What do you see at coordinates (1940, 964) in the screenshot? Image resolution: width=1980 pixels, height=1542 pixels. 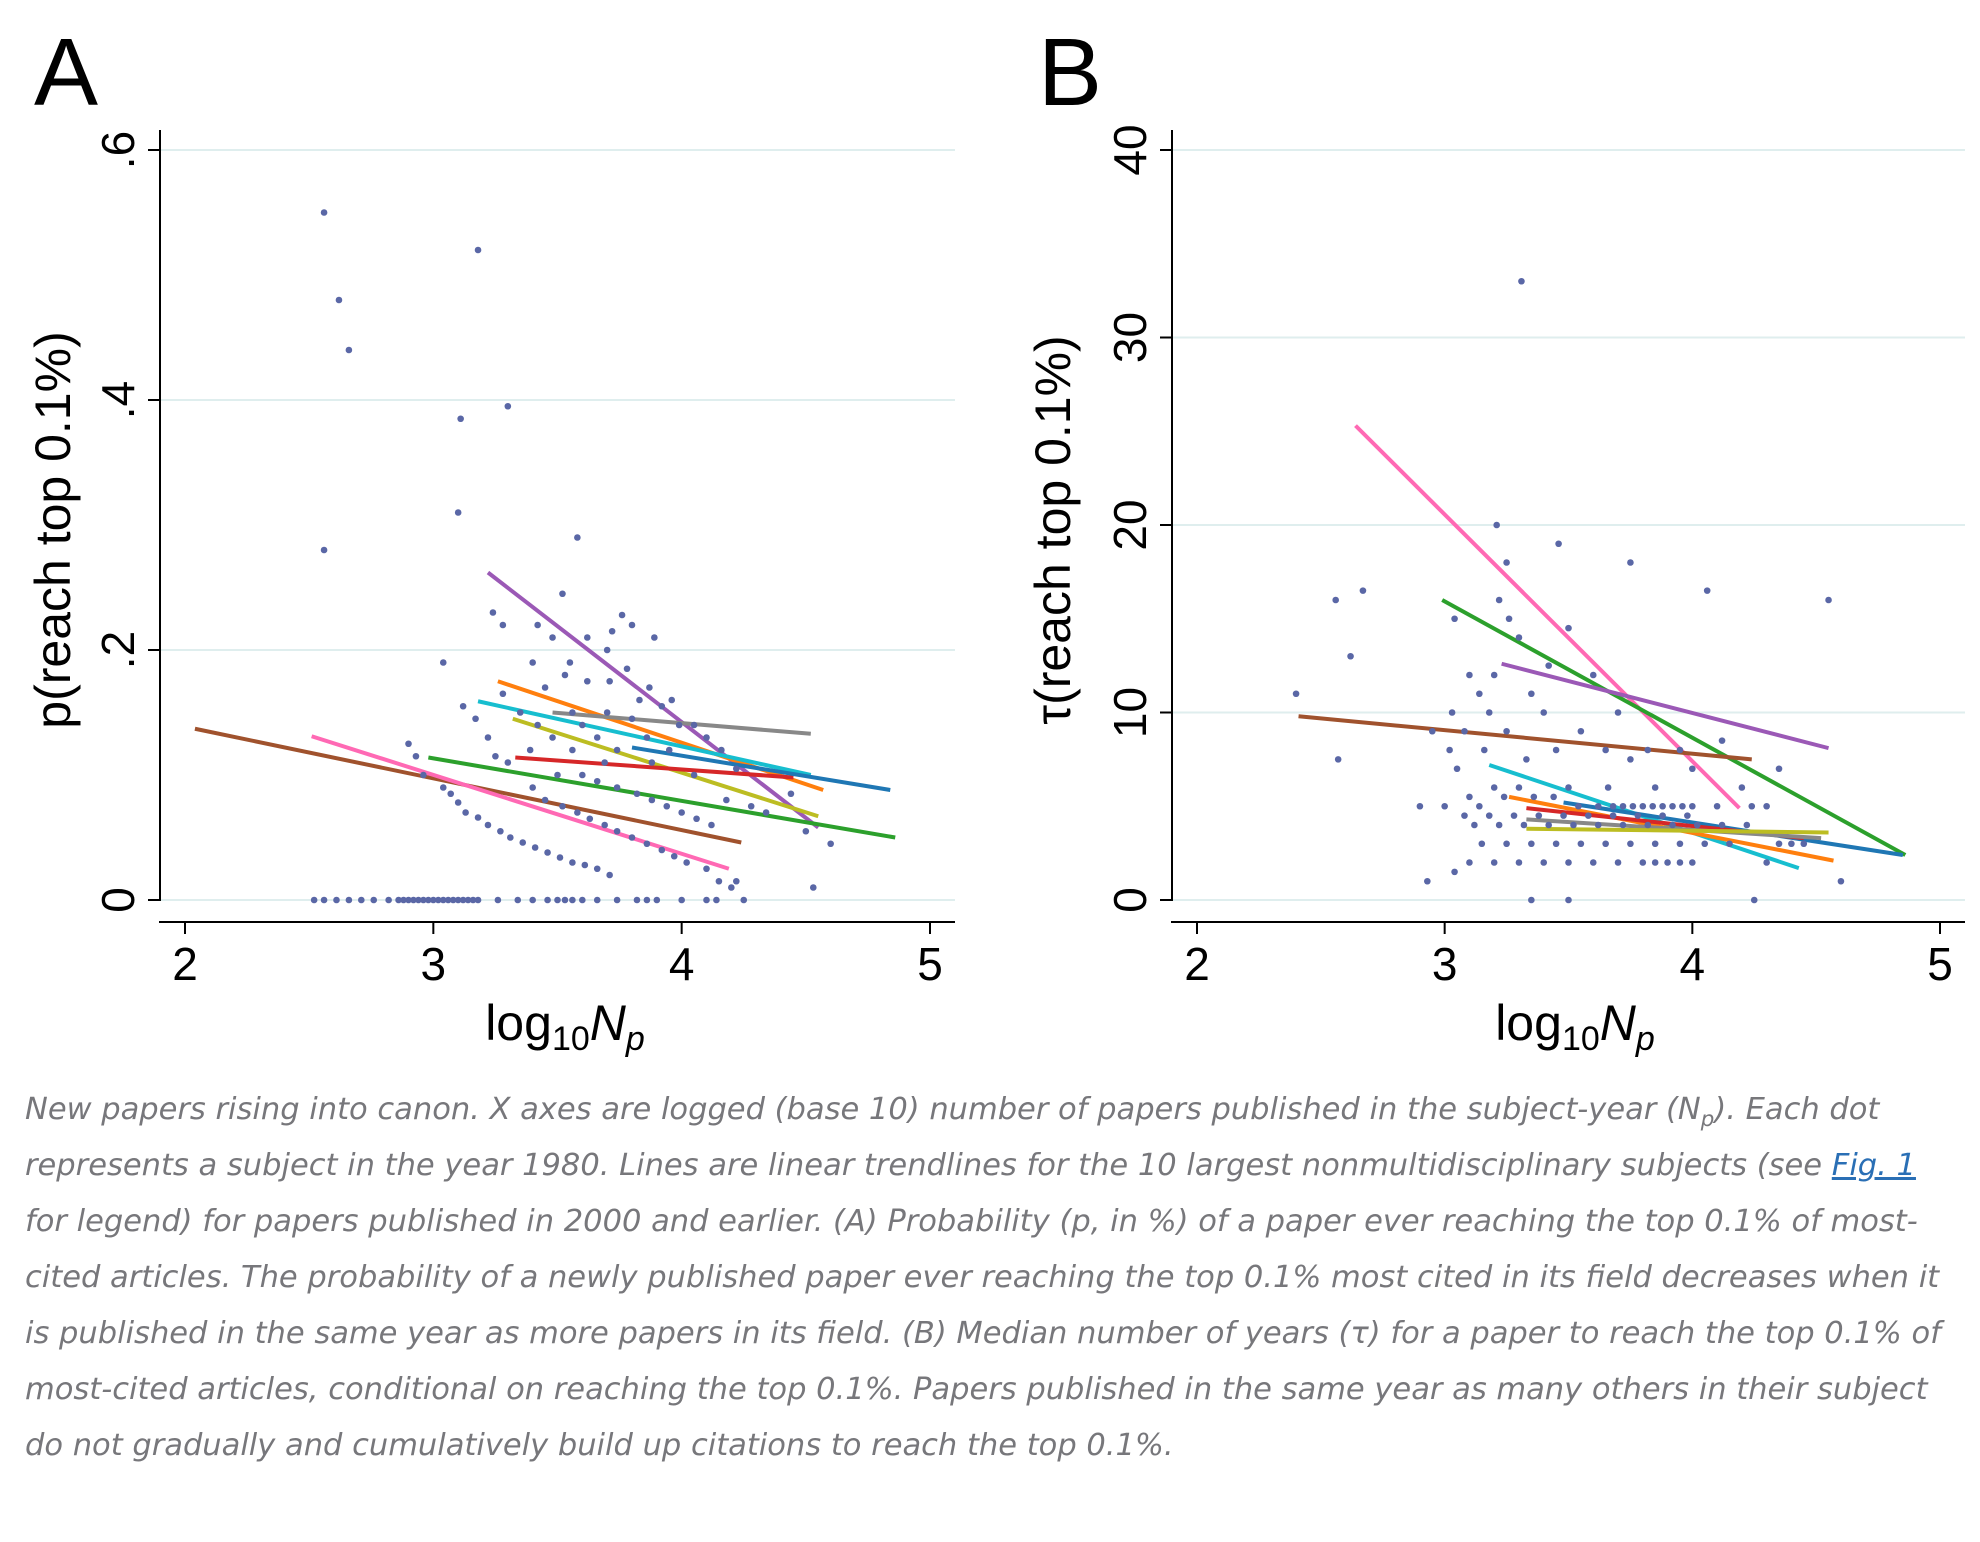 I see `panel-b-x-tick-label-3: 5` at bounding box center [1940, 964].